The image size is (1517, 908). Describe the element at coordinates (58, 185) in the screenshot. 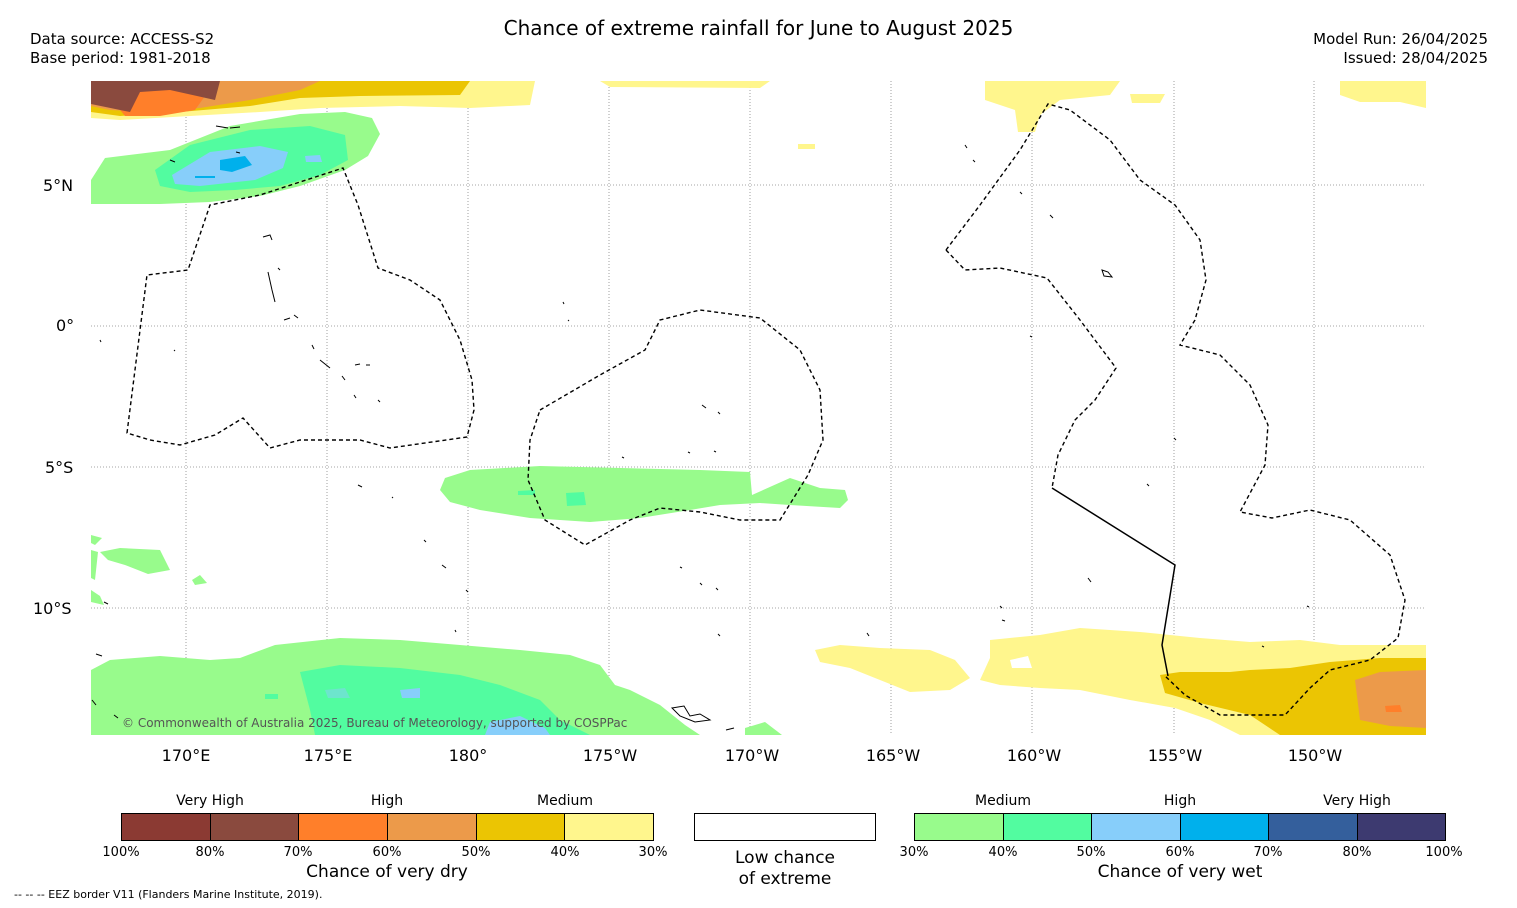

I see `y-tick-5n: 5°N` at that location.